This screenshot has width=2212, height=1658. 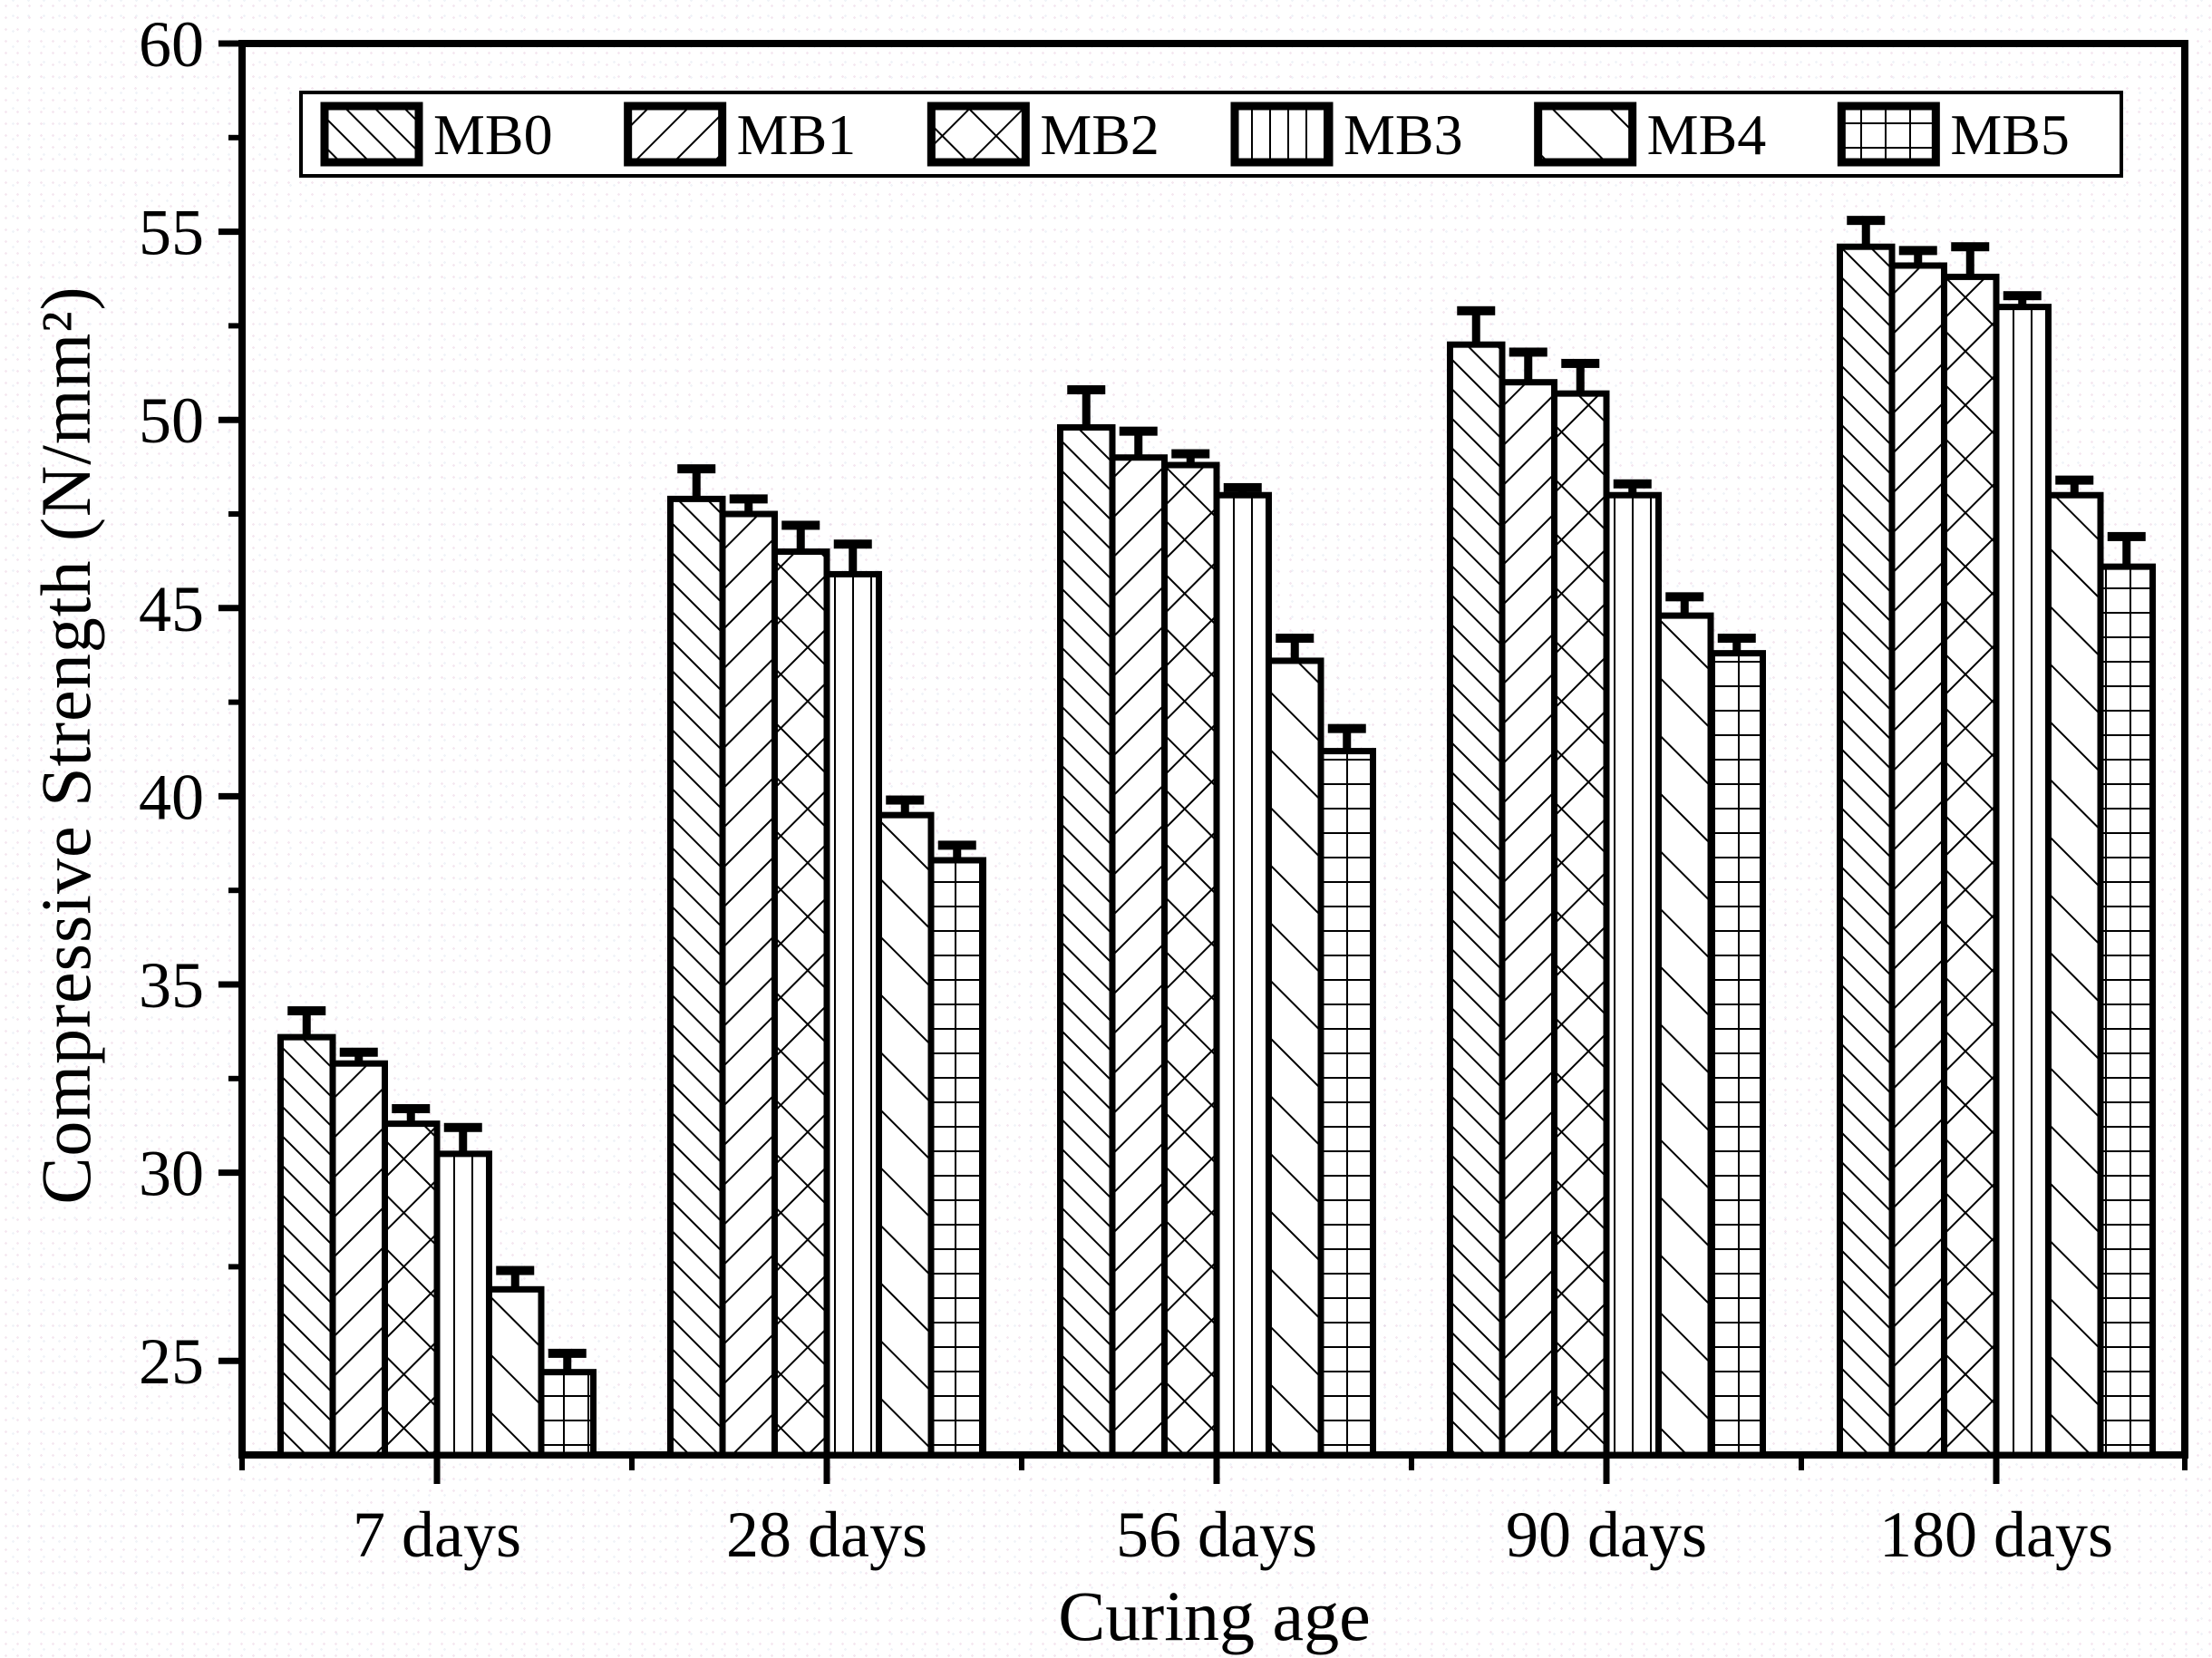 I want to click on bar-MB5-28-days, so click(x=956, y=1158).